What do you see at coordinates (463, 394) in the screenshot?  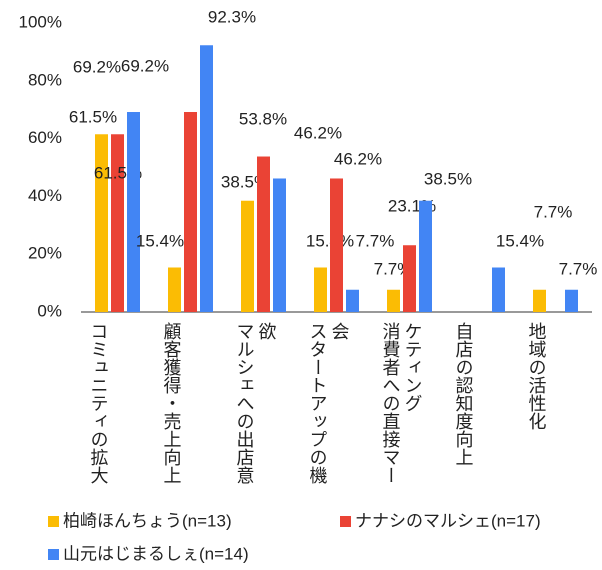 I see `x-tick-label: 自店の認知度向上` at bounding box center [463, 394].